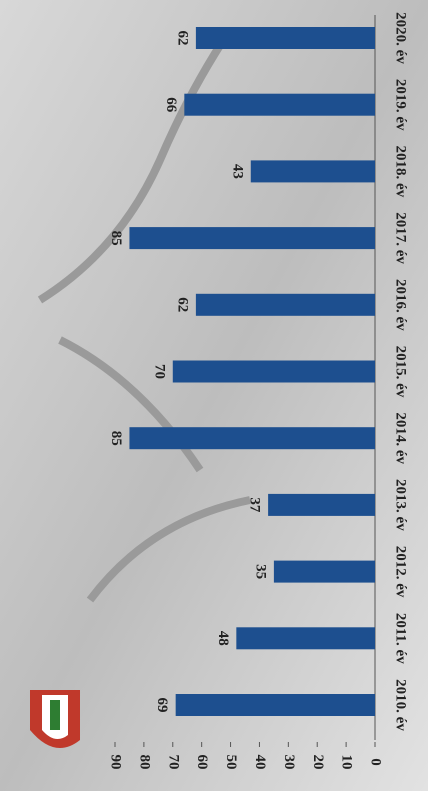 Image resolution: width=428 pixels, height=796 pixels. Describe the element at coordinates (55, 719) in the screenshot. I see `logo` at that location.